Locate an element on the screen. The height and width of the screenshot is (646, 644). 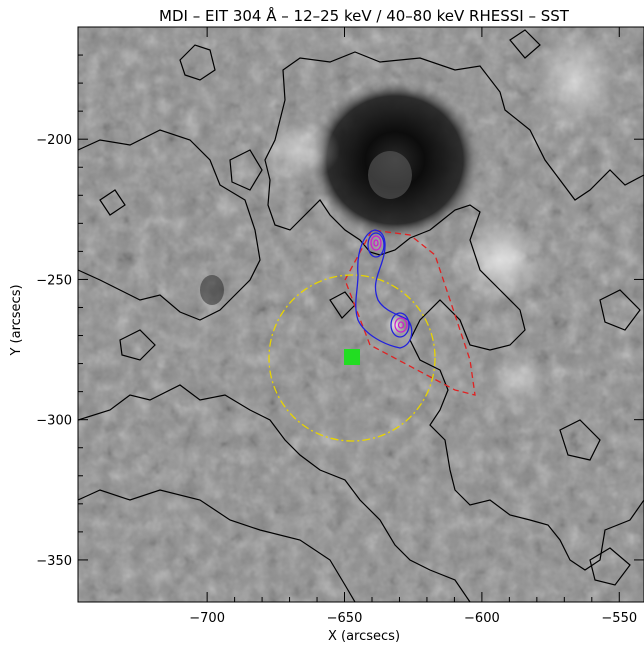
y-axis-title: Y (arcsecs) is located at coordinates (16, 320).